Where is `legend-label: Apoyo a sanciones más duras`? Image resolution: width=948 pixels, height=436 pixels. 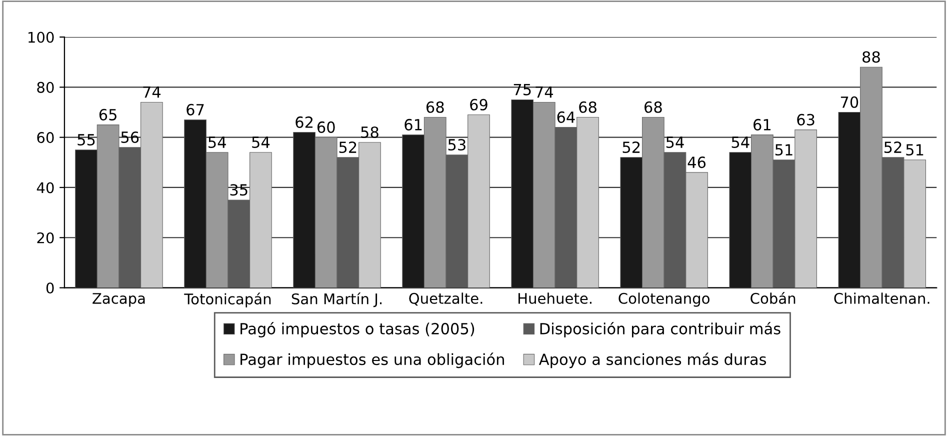 legend-label: Apoyo a sanciones más duras is located at coordinates (652, 360).